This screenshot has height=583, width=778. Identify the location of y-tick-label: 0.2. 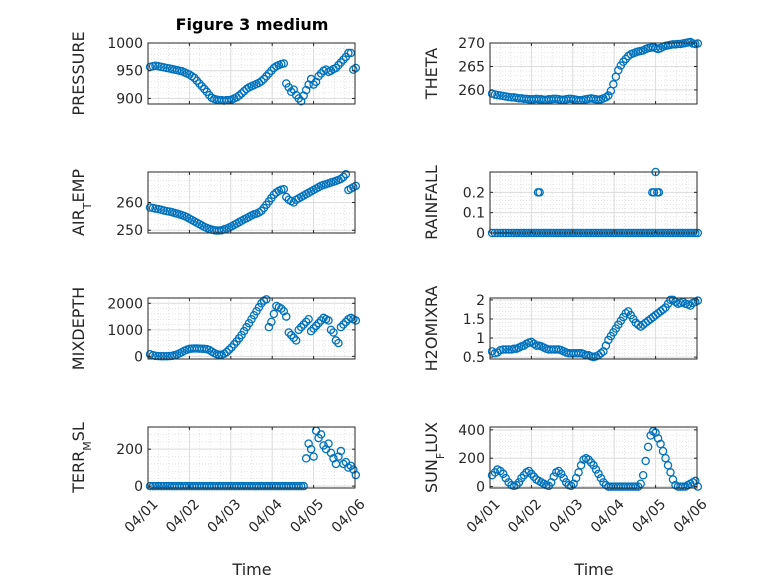
(474, 193).